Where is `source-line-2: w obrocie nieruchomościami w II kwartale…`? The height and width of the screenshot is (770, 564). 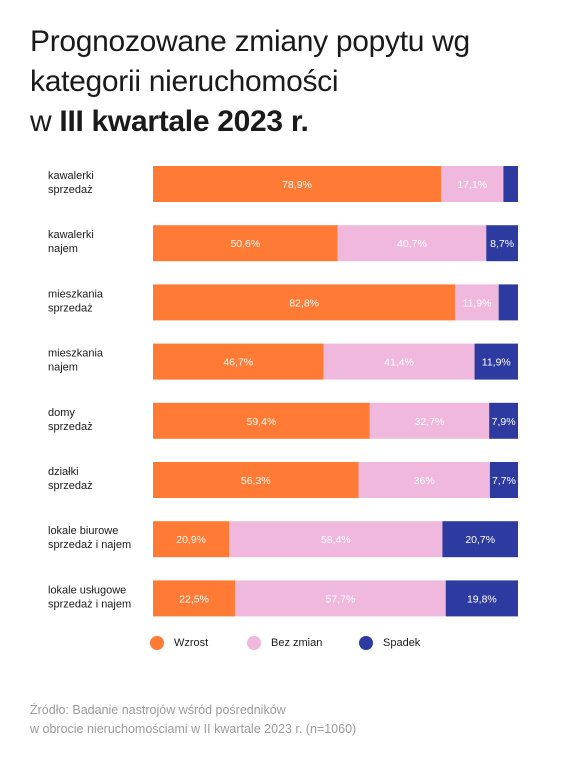 source-line-2: w obrocie nieruchomościami w II kwartale… is located at coordinates (193, 729).